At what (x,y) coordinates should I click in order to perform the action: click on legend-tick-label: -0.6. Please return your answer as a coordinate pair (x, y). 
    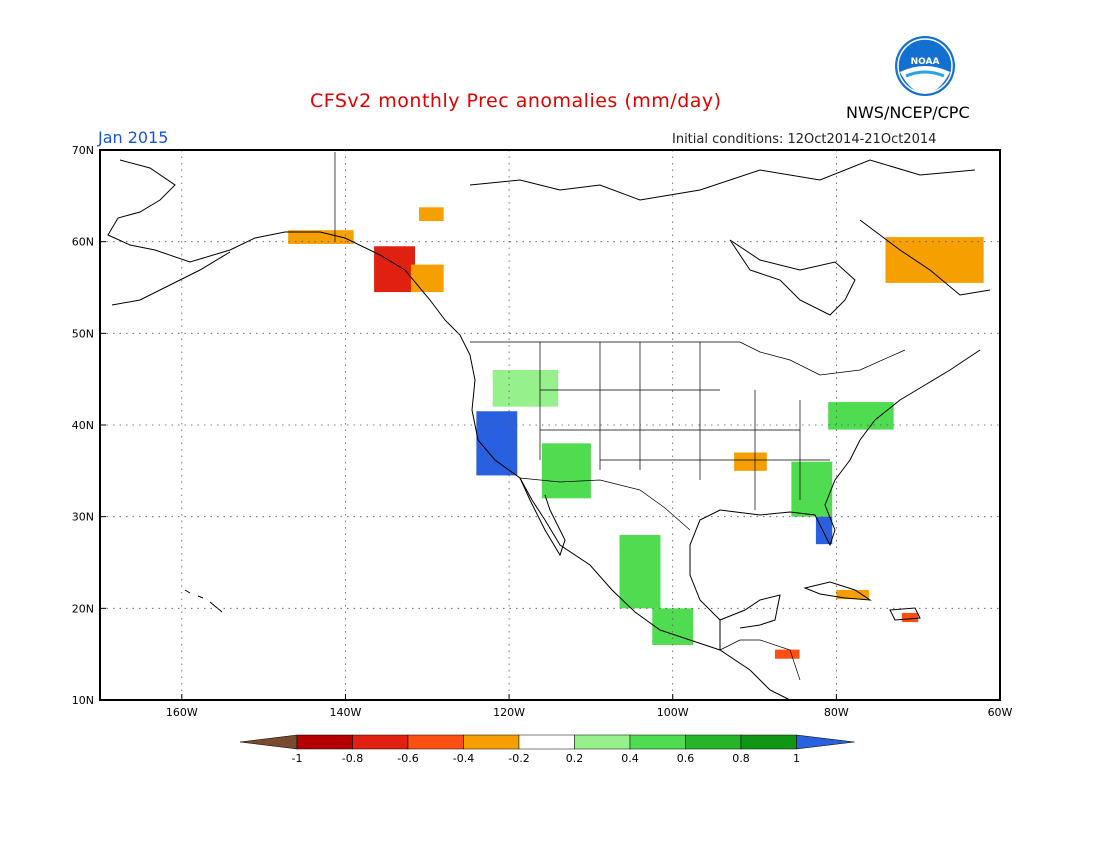
    Looking at the image, I should click on (407, 758).